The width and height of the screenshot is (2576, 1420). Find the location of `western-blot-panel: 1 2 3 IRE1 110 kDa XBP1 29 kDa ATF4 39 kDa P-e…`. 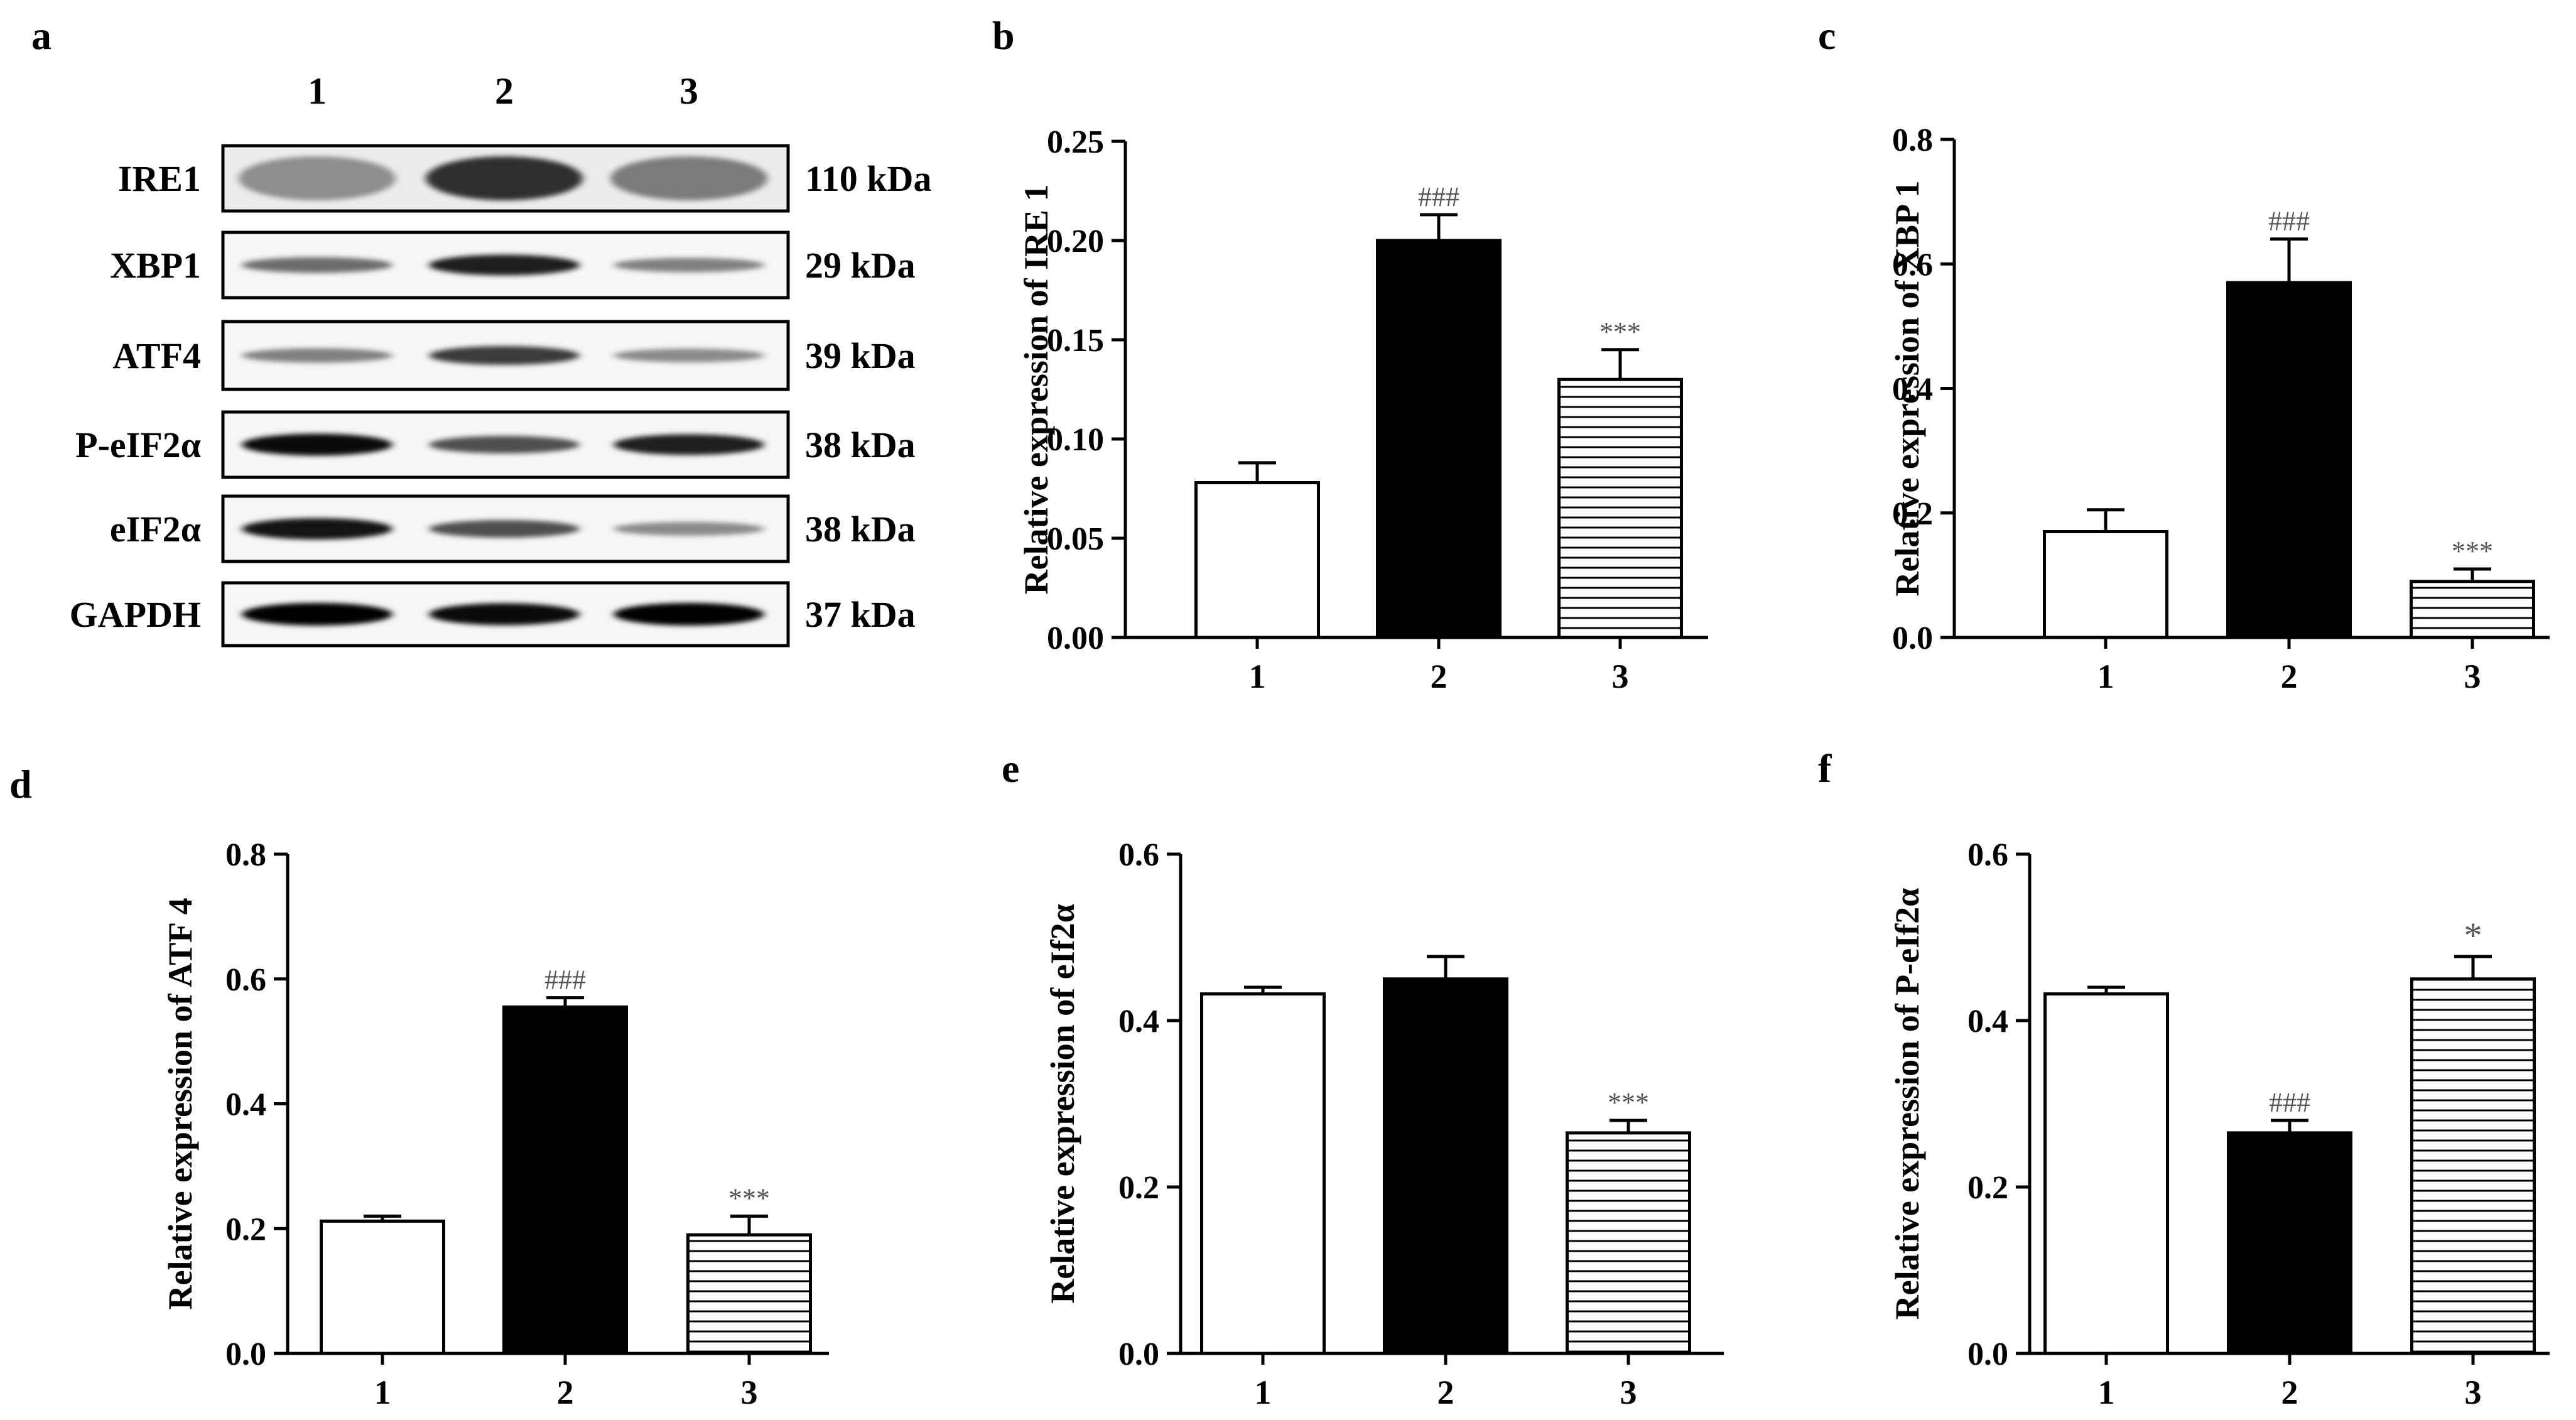

western-blot-panel: 1 2 3 IRE1 110 kDa XBP1 29 kDa ATF4 39 kDa P-e… is located at coordinates (501, 359).